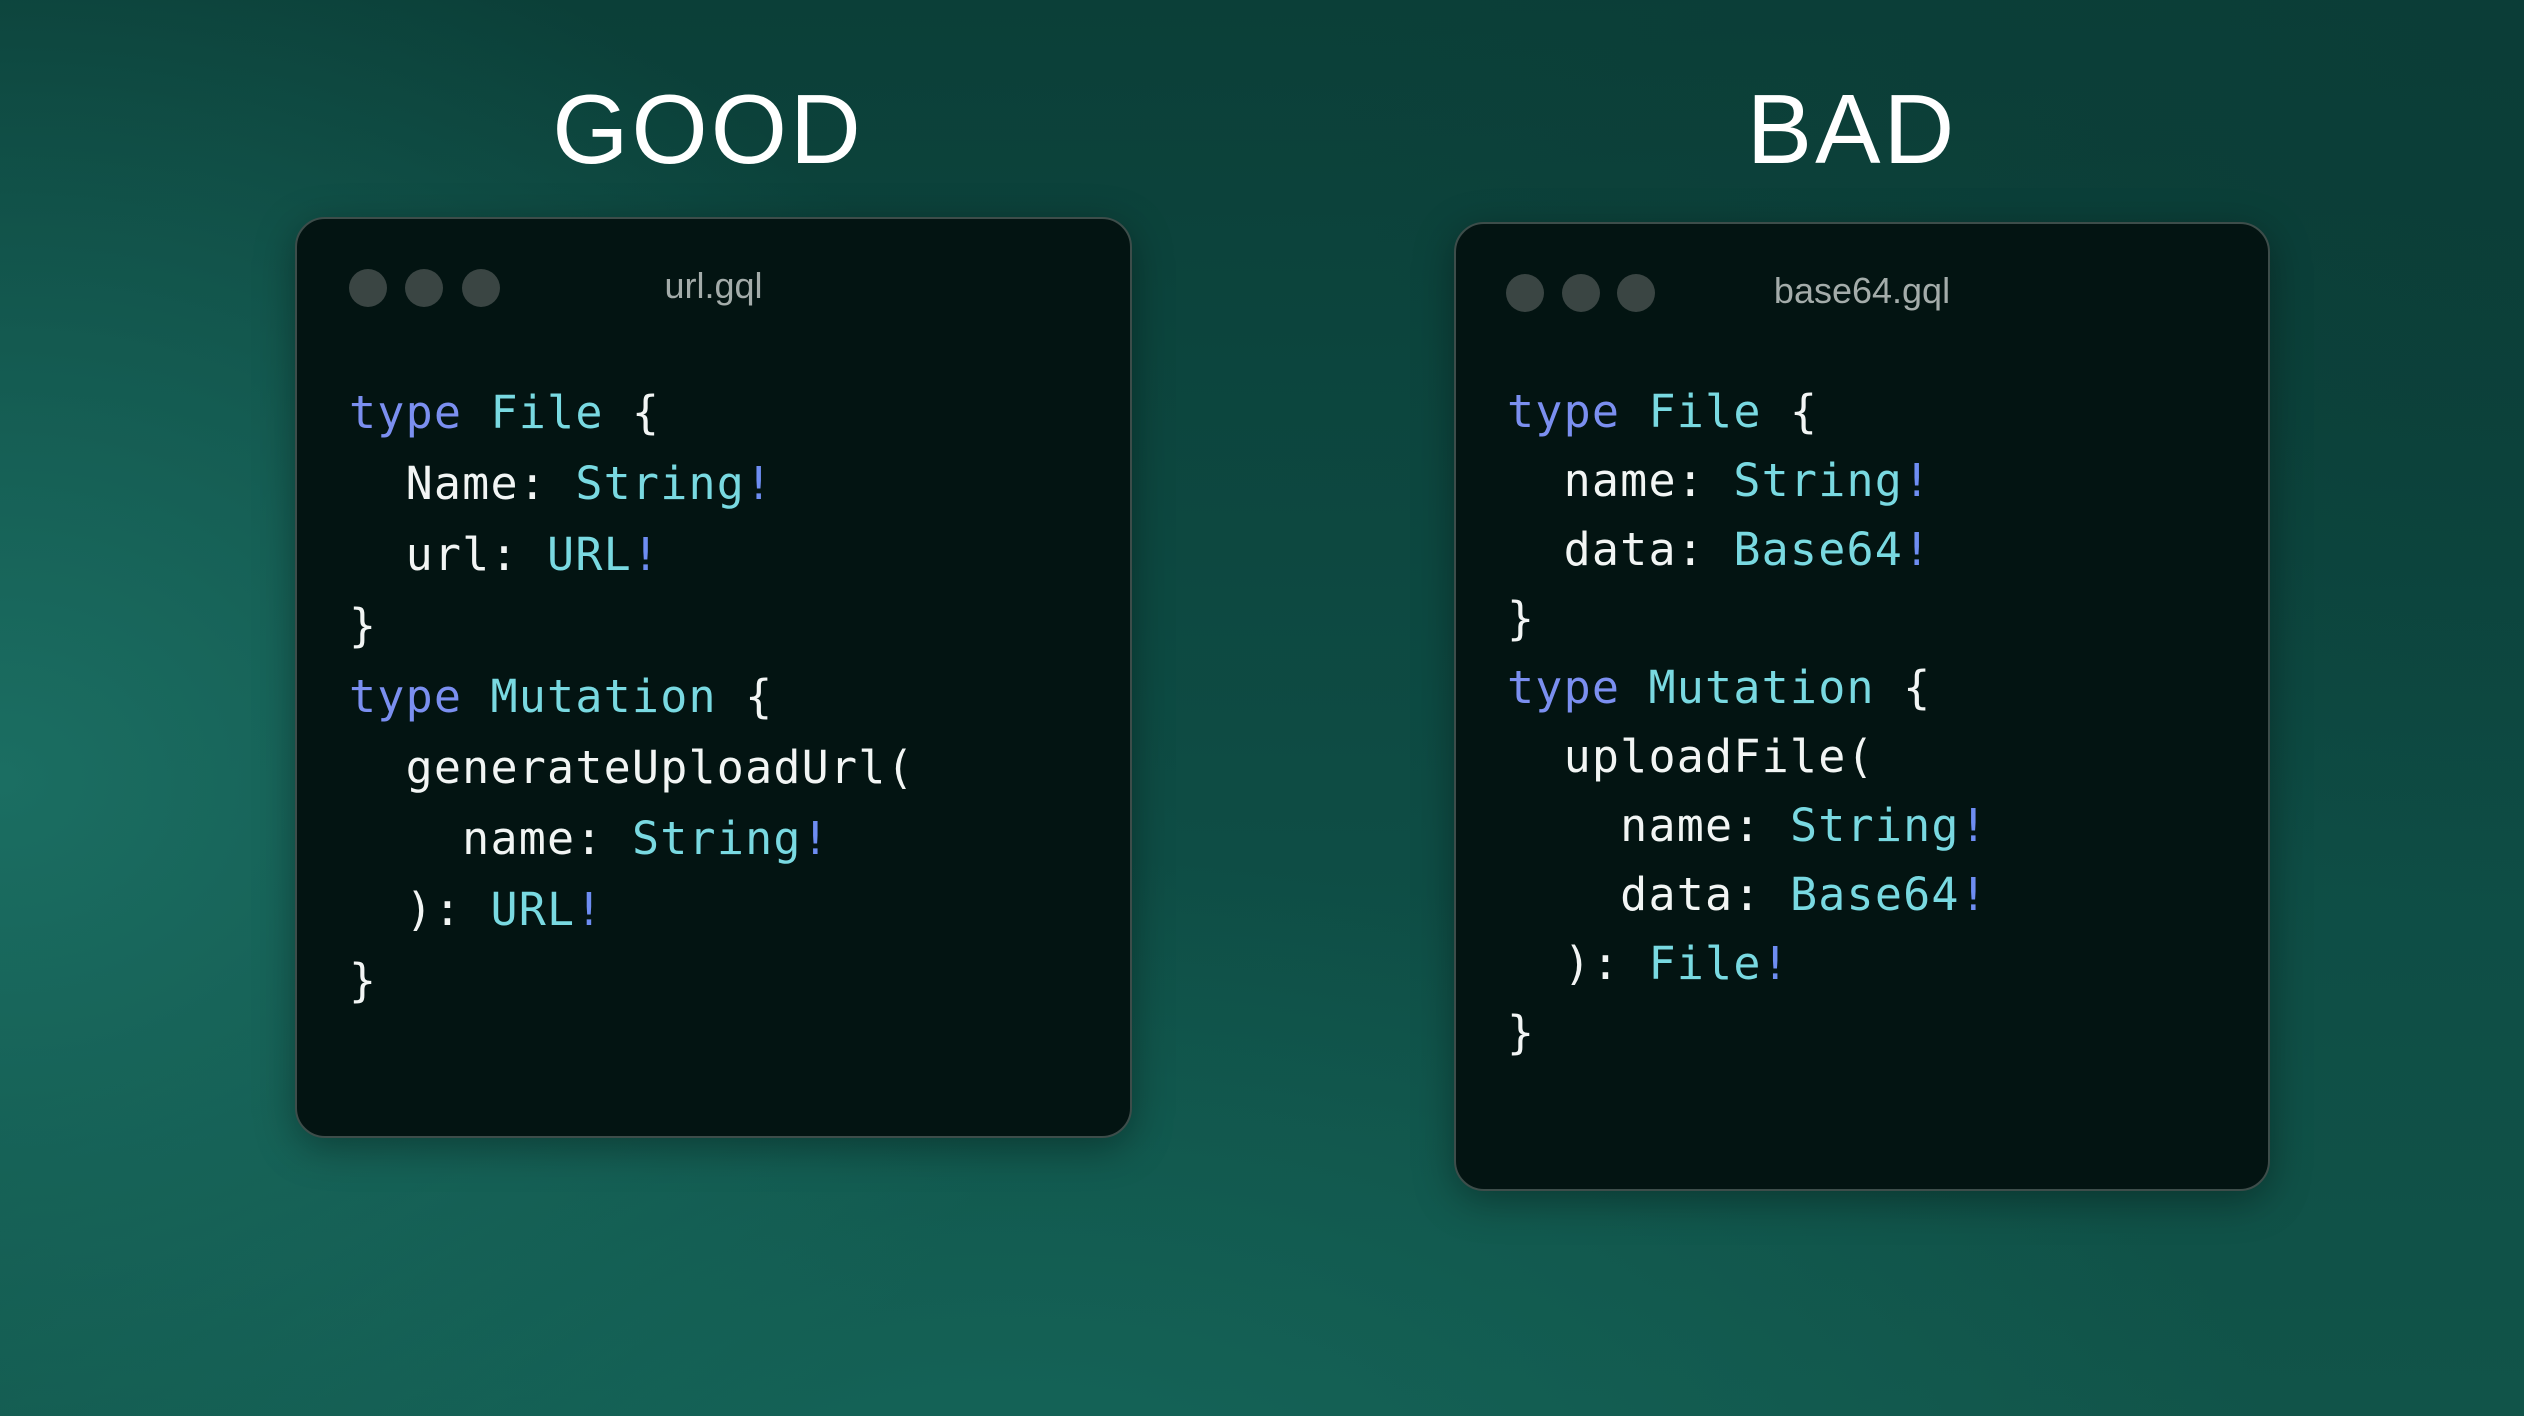 This screenshot has height=1416, width=2524. I want to click on filename-label: base64.gql, so click(1862, 290).